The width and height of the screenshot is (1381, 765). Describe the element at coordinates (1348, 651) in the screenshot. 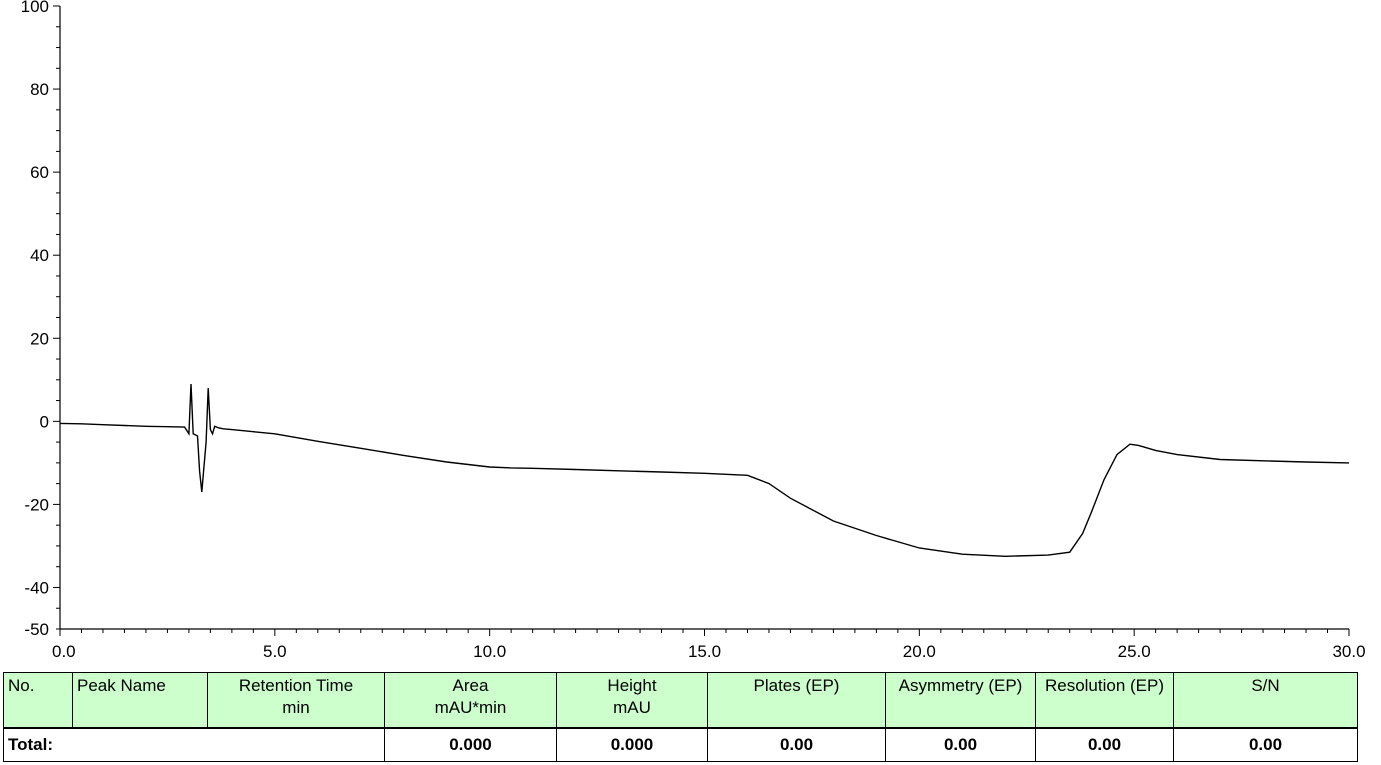

I see `x-tick-label: 30.0` at that location.